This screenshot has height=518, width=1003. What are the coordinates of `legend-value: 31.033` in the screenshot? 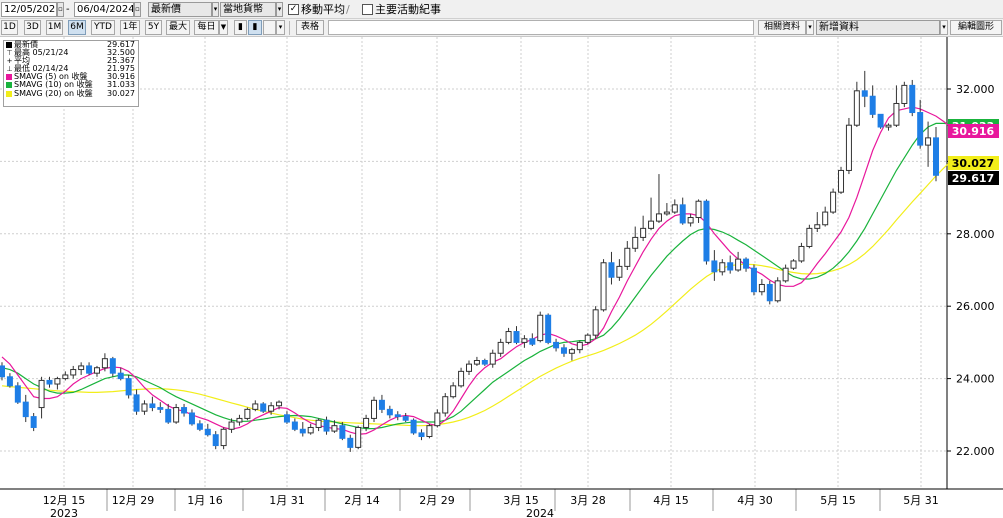 It's located at (121, 85).